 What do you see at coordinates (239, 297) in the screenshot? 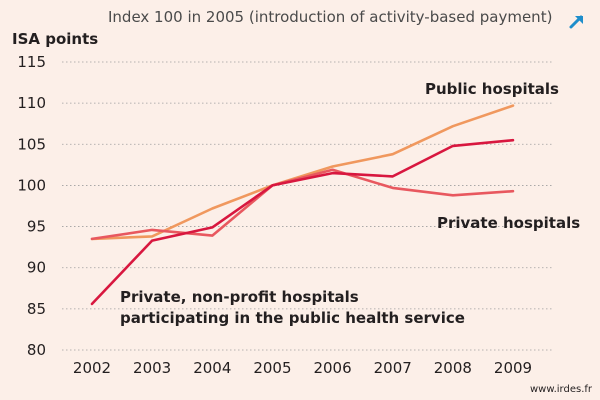
I see `series-label-private-nonprofit-line1: Private, non-profit hospitals` at bounding box center [239, 297].